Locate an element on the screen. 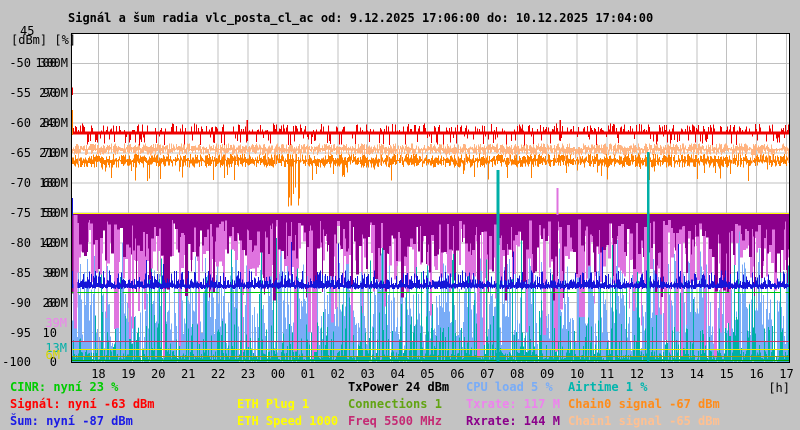 Image resolution: width=800 pixels, height=430 pixels. legend-airtime: Airtime 1 % is located at coordinates (608, 387).